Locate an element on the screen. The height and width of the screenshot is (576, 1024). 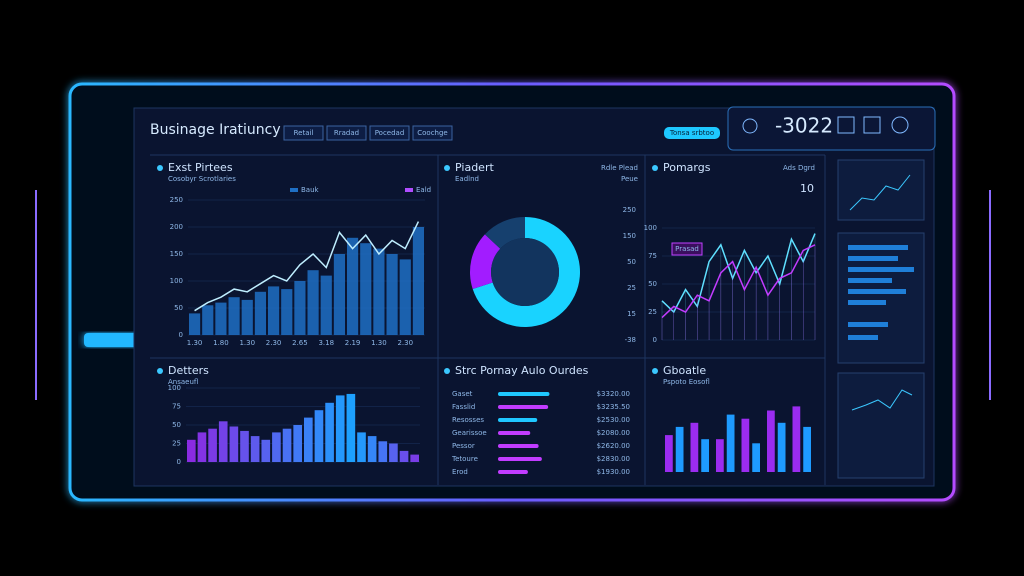
y-tick-label: 100 is located at coordinates (650, 228).